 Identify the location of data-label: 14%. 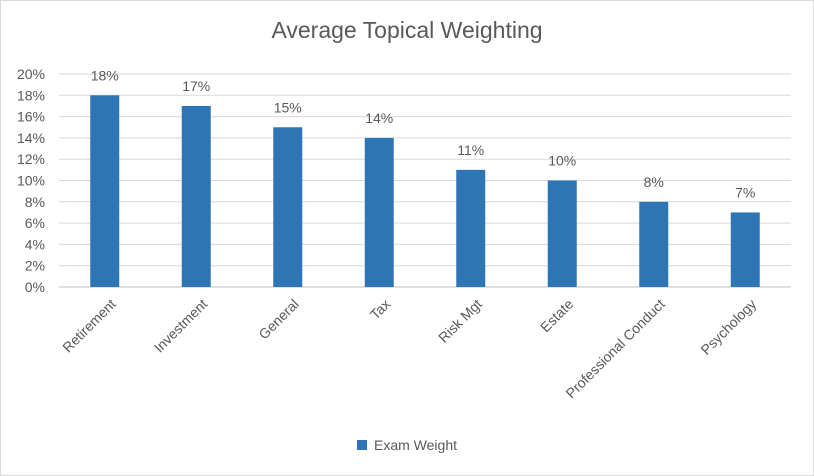
(379, 118).